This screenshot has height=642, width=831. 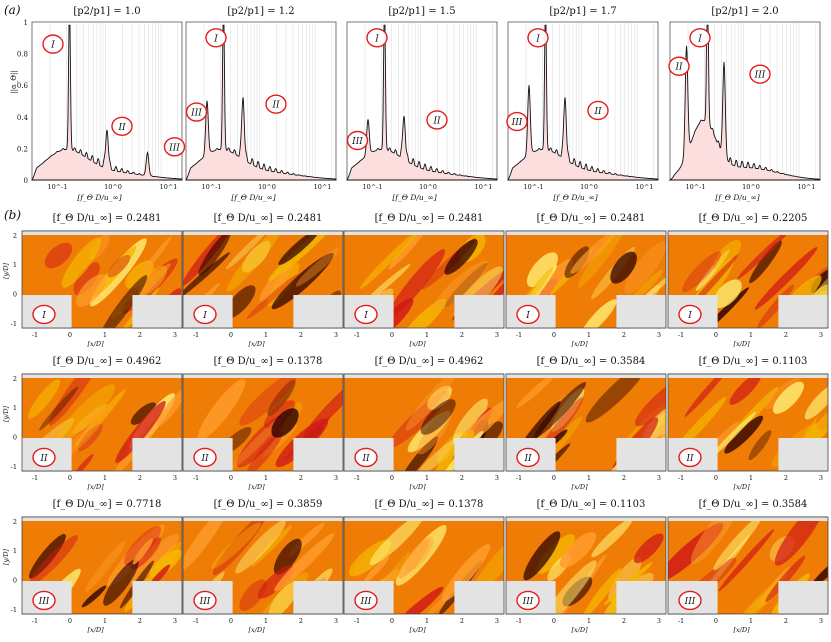 I want to click on mode-map-r1-c5: [f_Θ D/u_∞] = 0.2205 I -1 0 1 2 3 [x/D], so click(x=748, y=280).